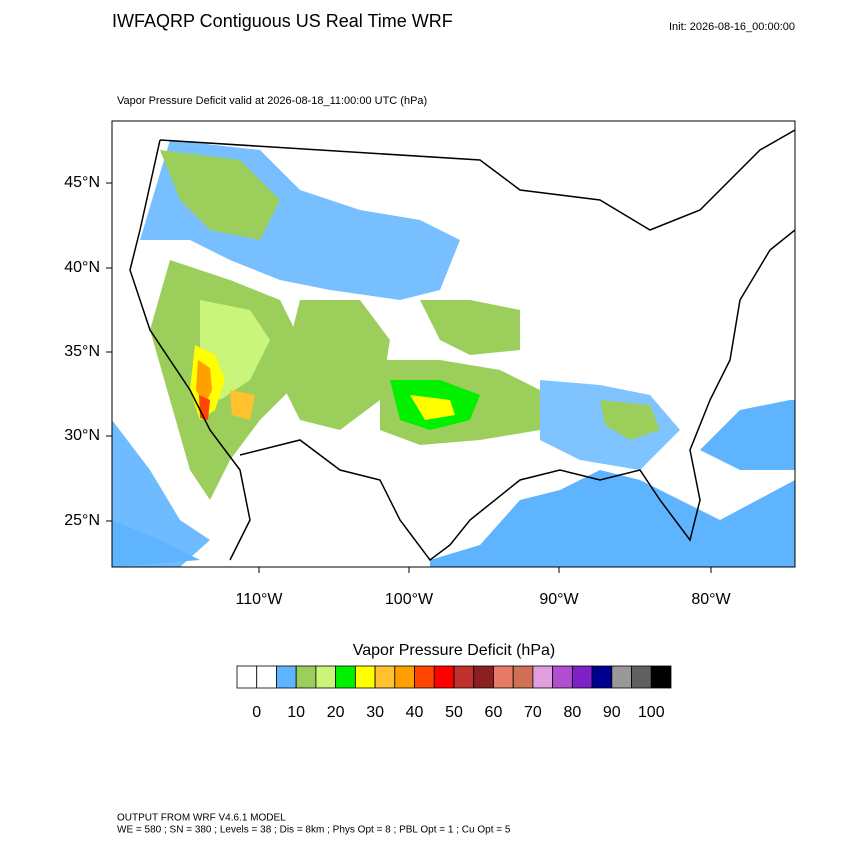 This screenshot has width=850, height=855. What do you see at coordinates (559, 599) in the screenshot?
I see `lon-label: 90°W` at bounding box center [559, 599].